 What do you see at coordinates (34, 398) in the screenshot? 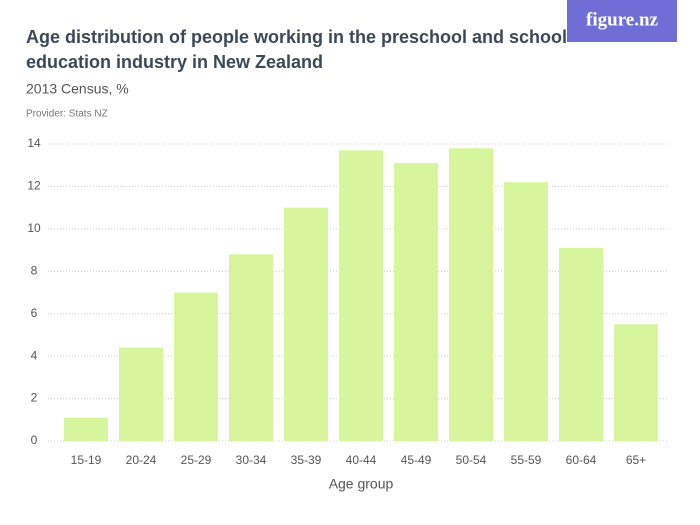
I see `y-tick-label: 2` at bounding box center [34, 398].